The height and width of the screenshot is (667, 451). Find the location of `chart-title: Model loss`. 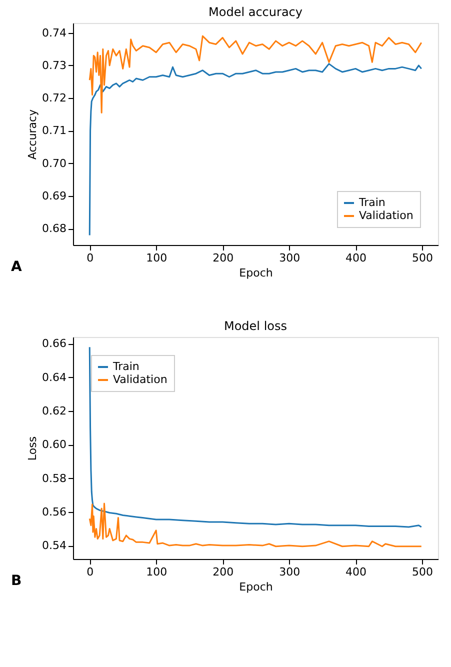

chart-title: Model loss is located at coordinates (256, 326).